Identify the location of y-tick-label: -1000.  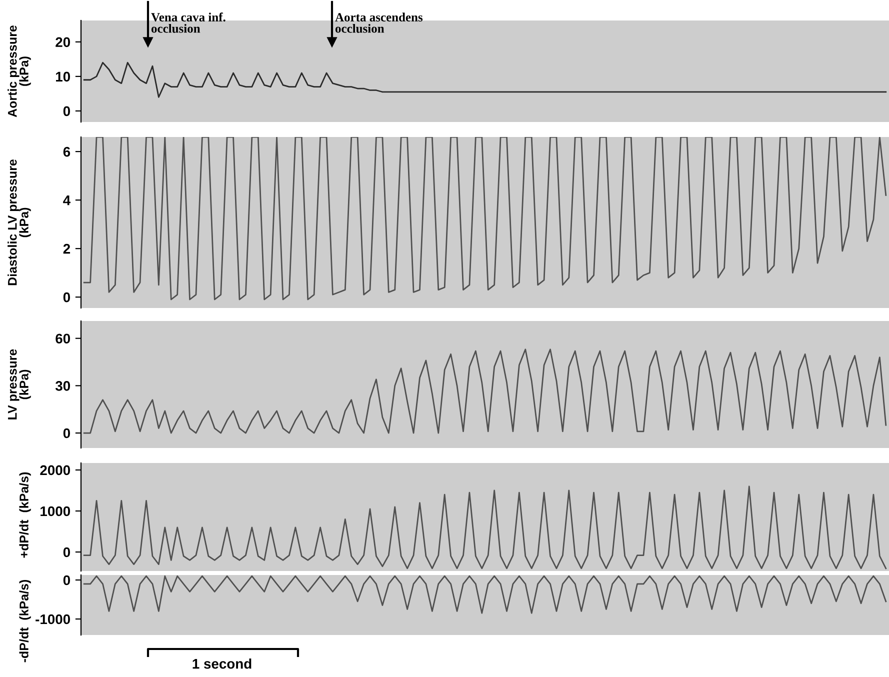
(53, 619).